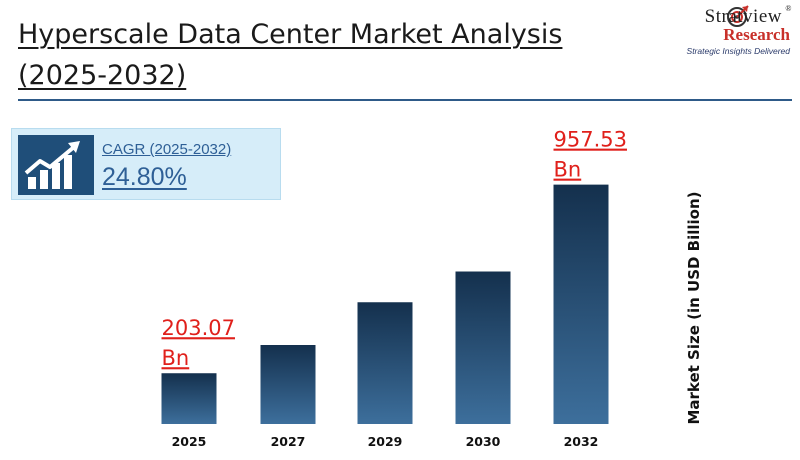 The height and width of the screenshot is (460, 800). What do you see at coordinates (189, 398) in the screenshot?
I see `bar-2025` at bounding box center [189, 398].